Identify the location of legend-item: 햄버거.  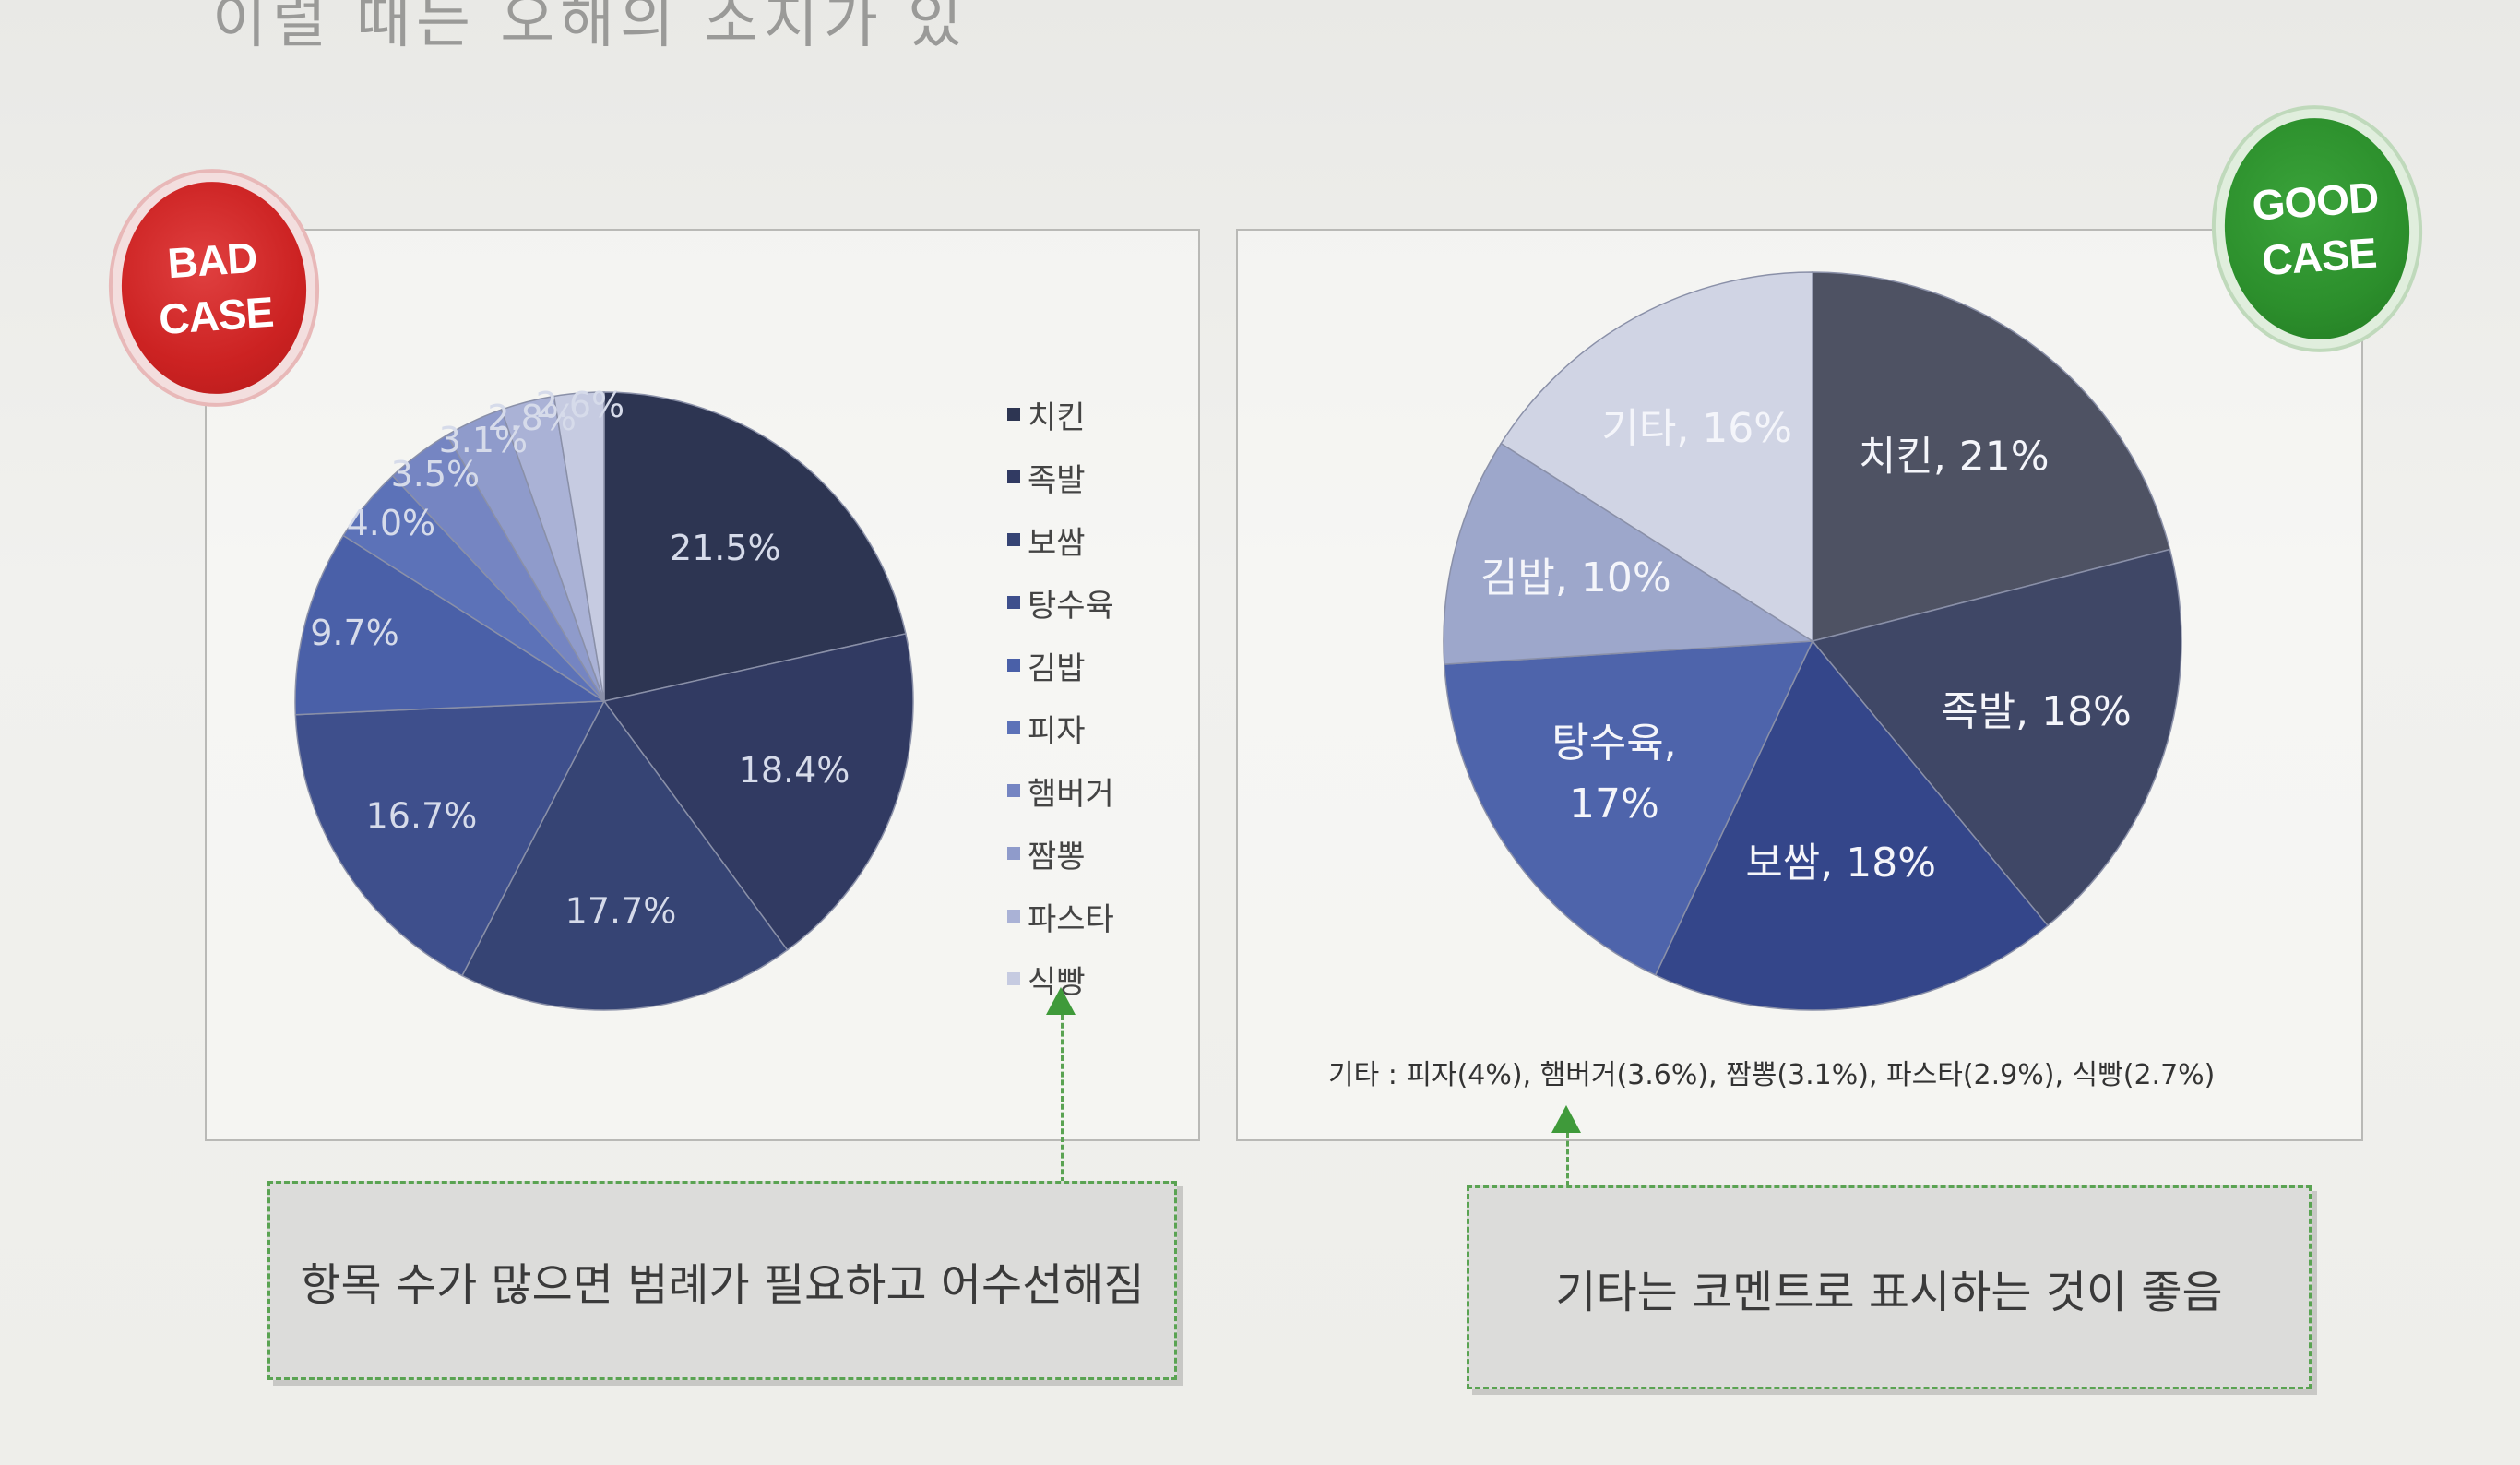
(1060, 790).